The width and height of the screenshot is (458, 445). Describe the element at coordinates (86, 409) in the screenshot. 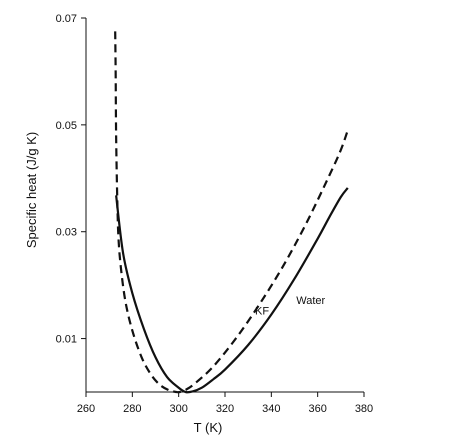

I see `x-tick-label: 260` at that location.